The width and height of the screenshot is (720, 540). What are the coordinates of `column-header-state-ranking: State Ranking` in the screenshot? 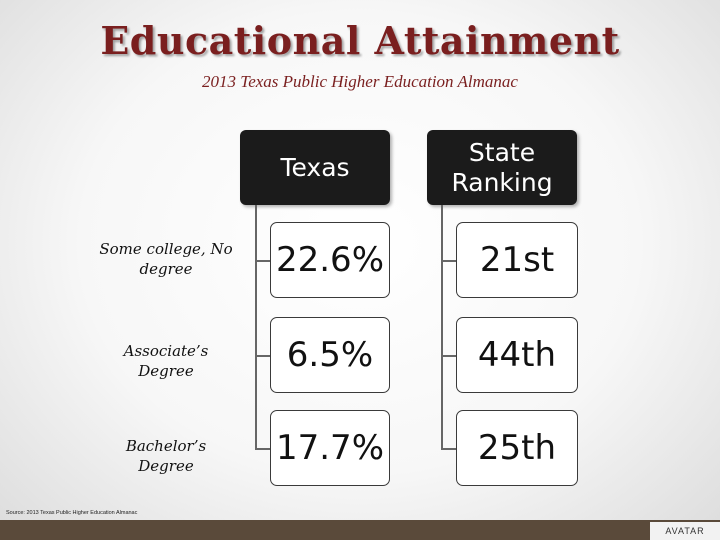 It's located at (502, 167).